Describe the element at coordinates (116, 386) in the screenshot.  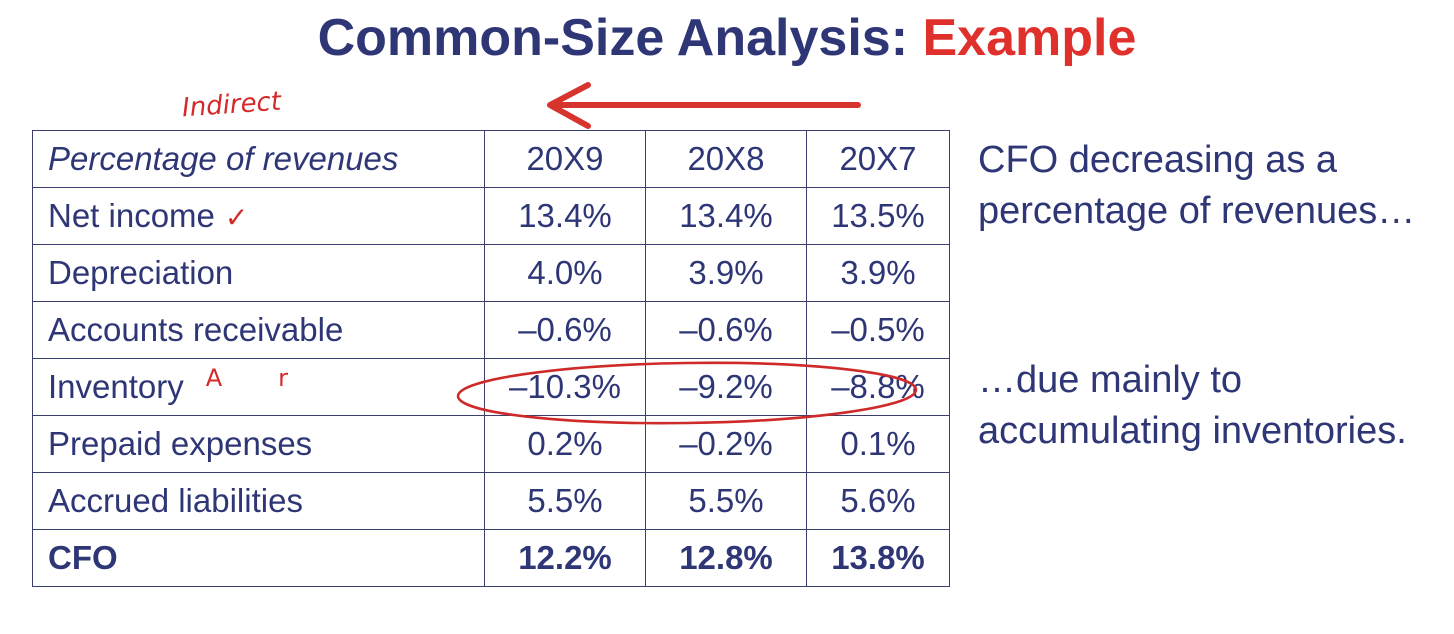
I see `row-label: Inventory` at that location.